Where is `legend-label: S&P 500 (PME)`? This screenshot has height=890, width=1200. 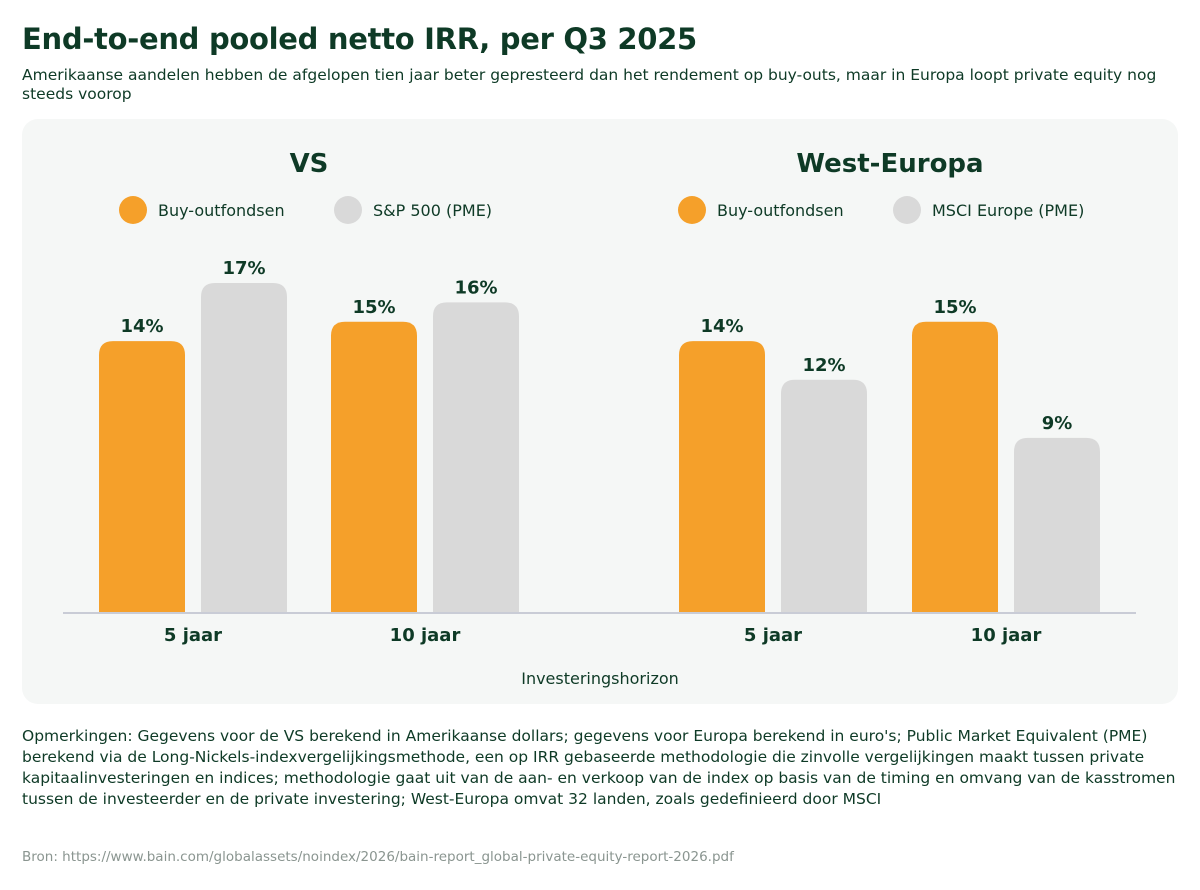
legend-label: S&P 500 (PME) is located at coordinates (432, 210).